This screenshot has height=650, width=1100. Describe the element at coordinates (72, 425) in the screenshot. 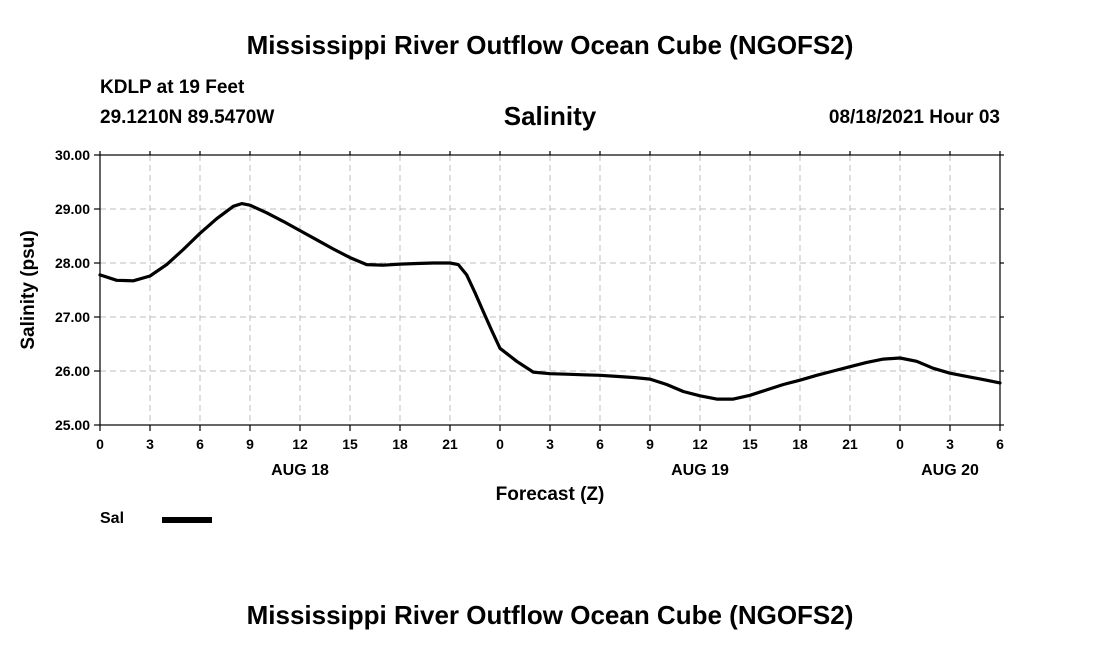

I see `y-tick-label: 25.00` at that location.